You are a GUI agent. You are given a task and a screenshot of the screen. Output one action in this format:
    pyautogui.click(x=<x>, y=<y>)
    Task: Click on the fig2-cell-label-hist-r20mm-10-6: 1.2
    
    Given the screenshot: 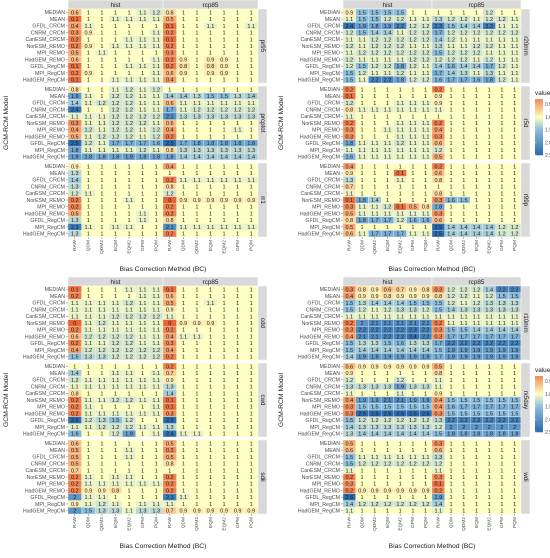 What is the action you would take?
    pyautogui.click(x=426, y=81)
    